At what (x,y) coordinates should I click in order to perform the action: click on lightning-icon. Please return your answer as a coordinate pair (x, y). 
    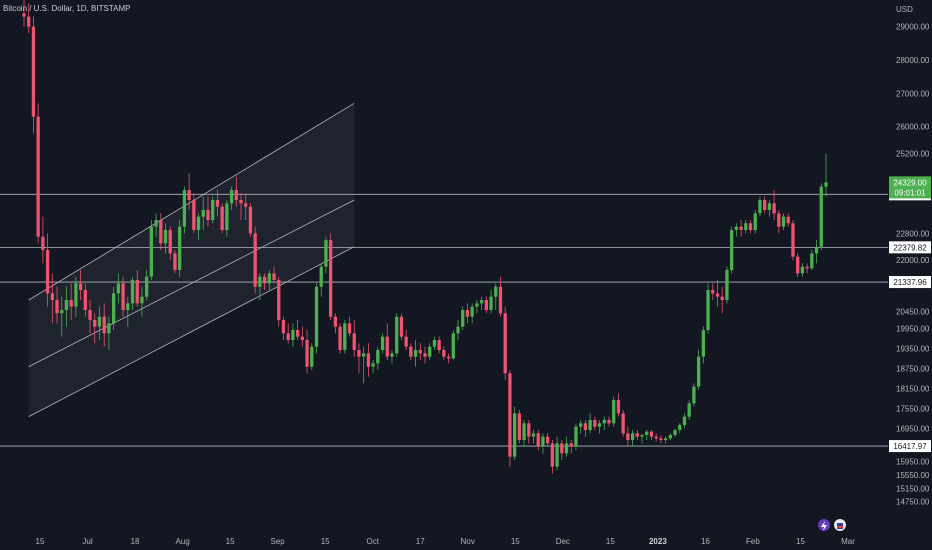
    Looking at the image, I should click on (824, 525).